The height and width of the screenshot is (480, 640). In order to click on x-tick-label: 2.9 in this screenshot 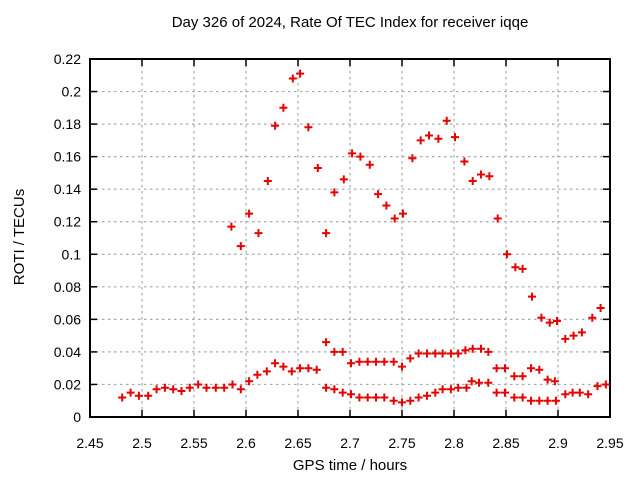, I will do `click(558, 443)`.